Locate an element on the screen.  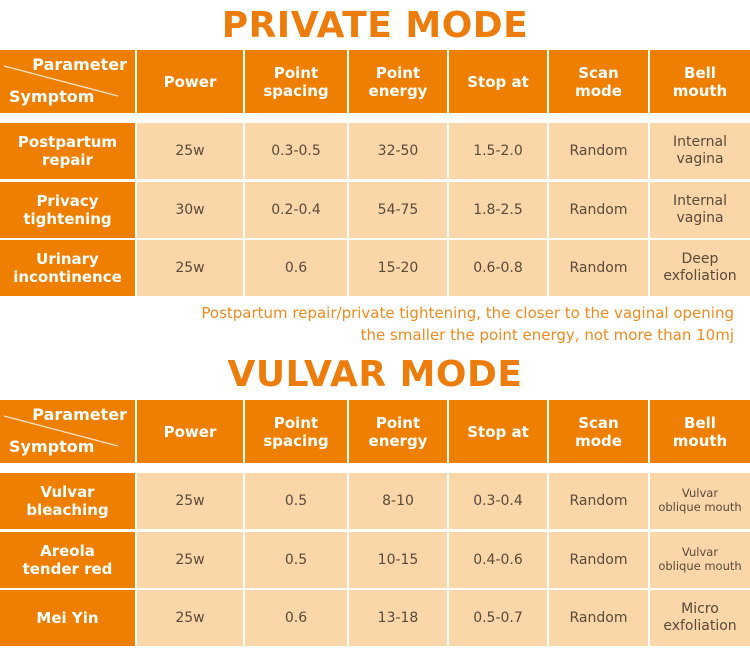
private-mode-corner-cell: Parameter Symptom is located at coordinates (67, 81).